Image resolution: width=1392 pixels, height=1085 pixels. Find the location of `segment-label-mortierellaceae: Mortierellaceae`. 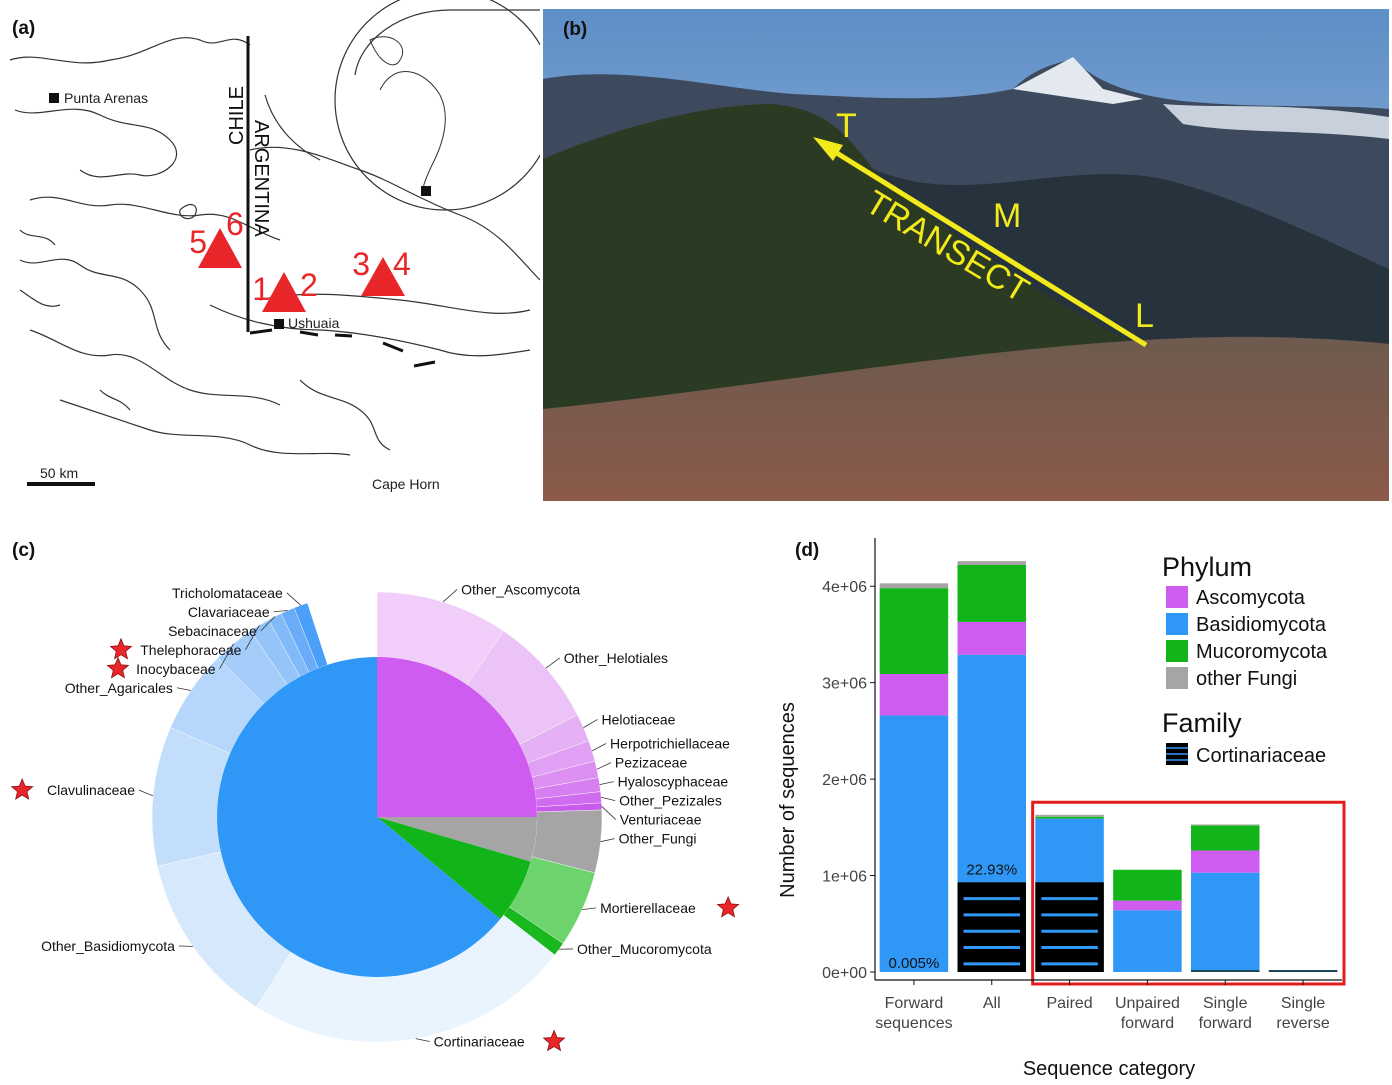

segment-label-mortierellaceae: Mortierellaceae is located at coordinates (648, 908).